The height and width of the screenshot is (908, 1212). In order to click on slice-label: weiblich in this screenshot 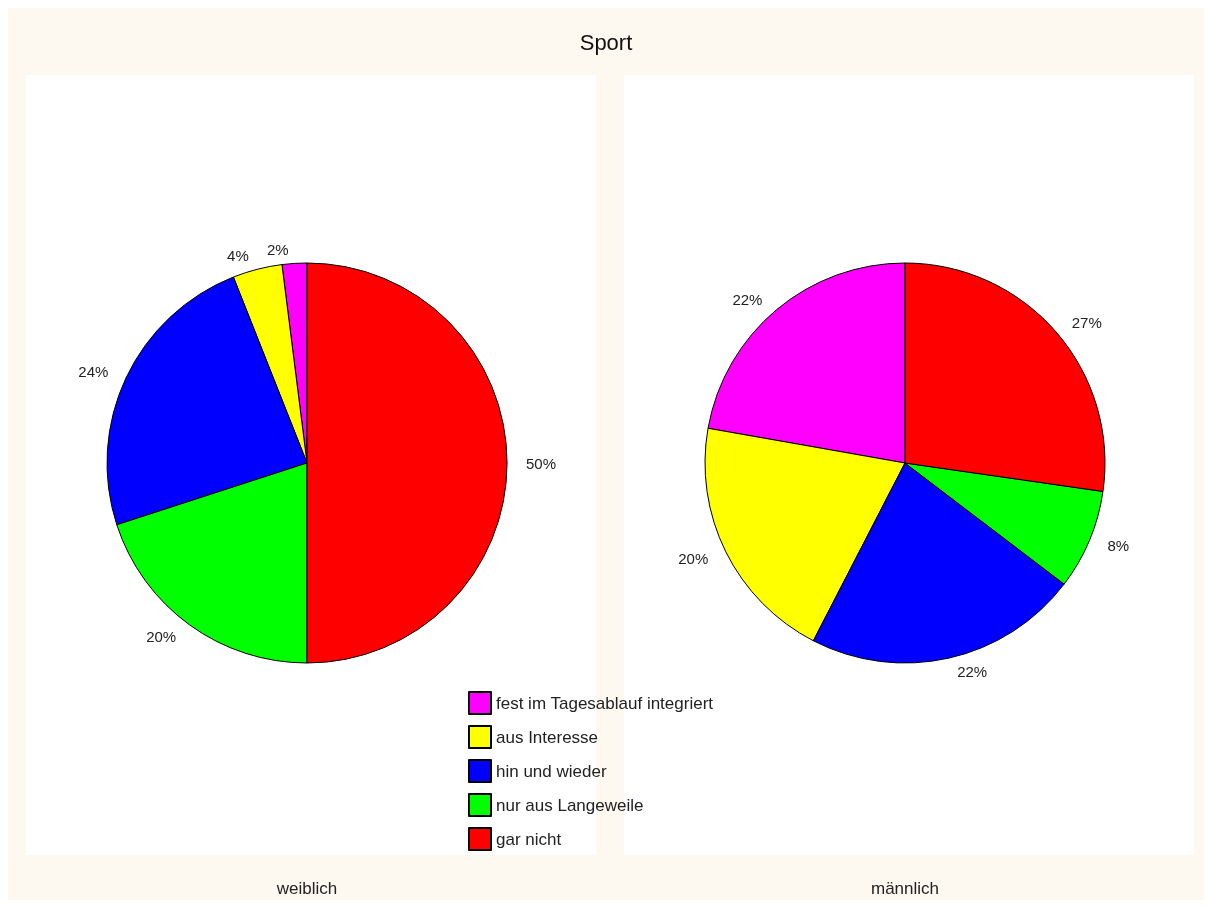, I will do `click(306, 888)`.